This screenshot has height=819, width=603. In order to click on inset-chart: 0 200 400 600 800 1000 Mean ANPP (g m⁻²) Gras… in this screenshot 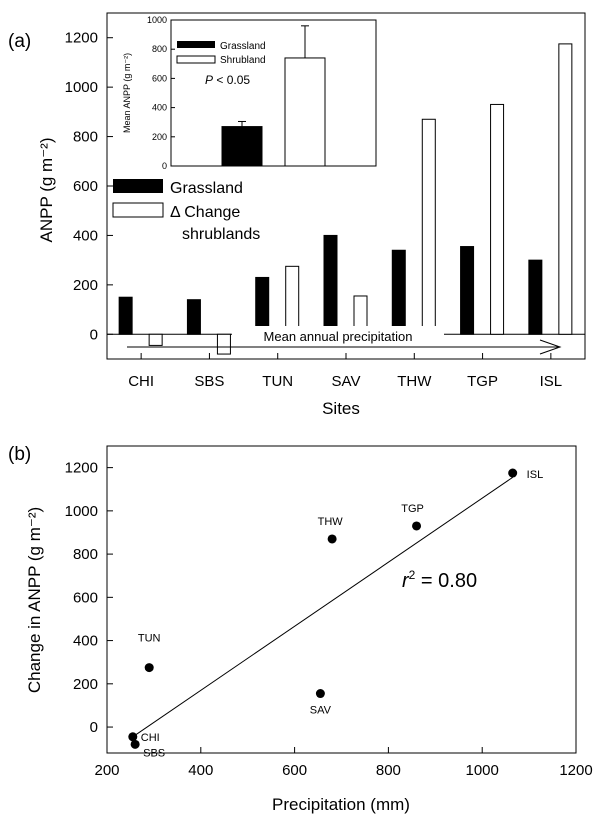, I will do `click(249, 93)`.